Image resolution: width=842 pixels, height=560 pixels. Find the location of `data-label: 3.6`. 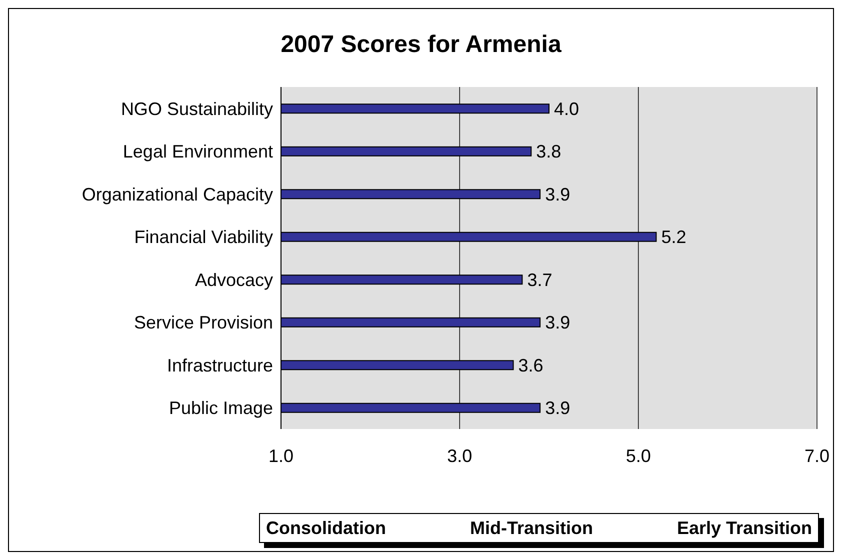

data-label: 3.6 is located at coordinates (531, 365).